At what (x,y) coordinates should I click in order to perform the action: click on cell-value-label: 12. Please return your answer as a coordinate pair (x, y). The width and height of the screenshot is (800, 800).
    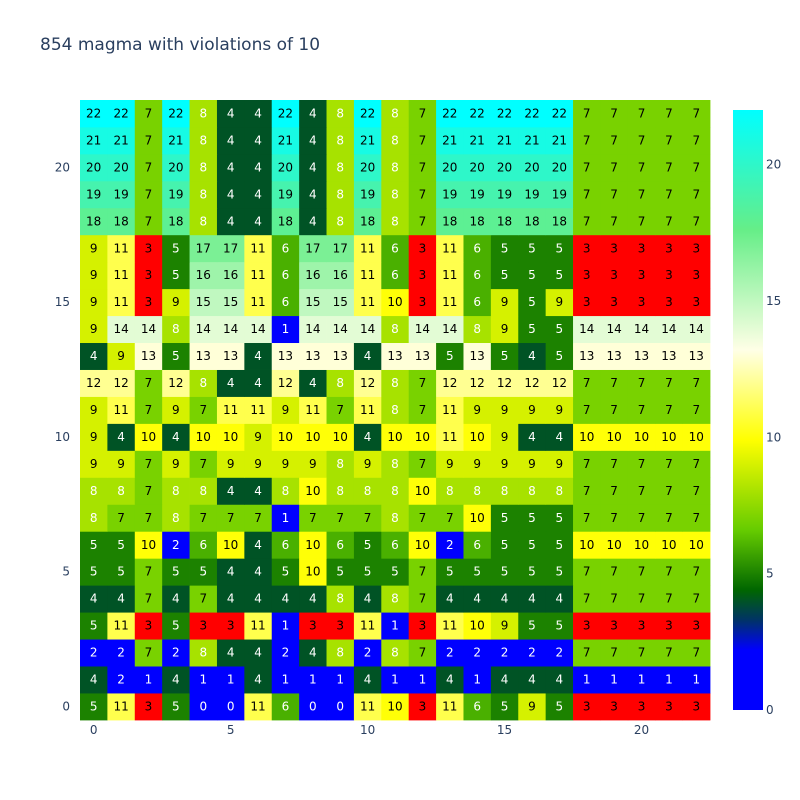
    Looking at the image, I should click on (93, 383).